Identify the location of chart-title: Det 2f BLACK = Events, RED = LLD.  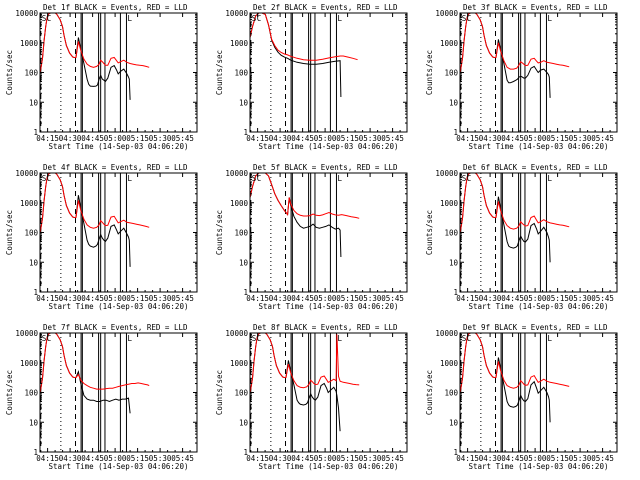
(325, 7).